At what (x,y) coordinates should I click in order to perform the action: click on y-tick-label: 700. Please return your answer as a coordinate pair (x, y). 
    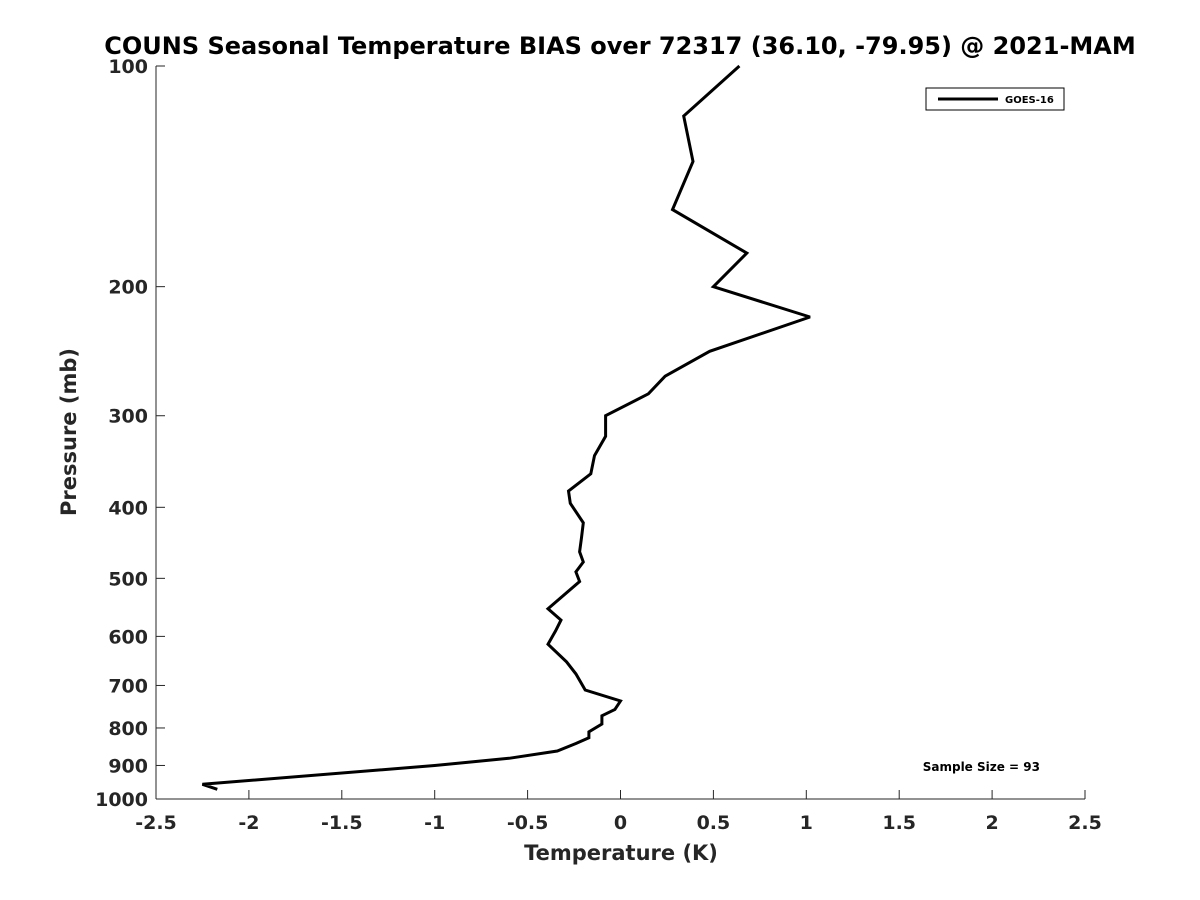
    Looking at the image, I should click on (128, 686).